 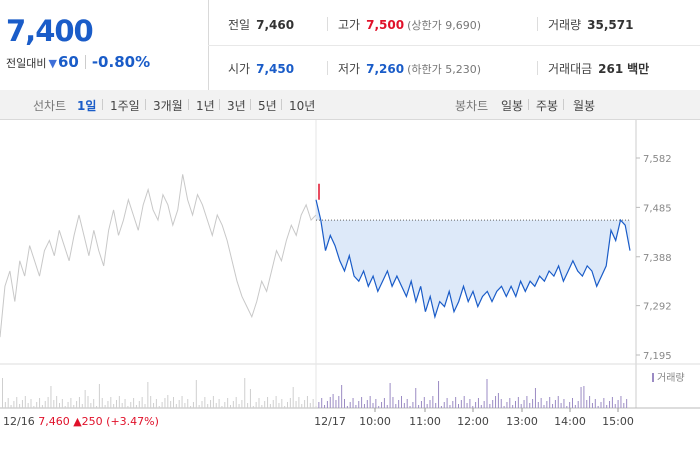 I want to click on x-tick-label: 10:00, so click(x=375, y=421).